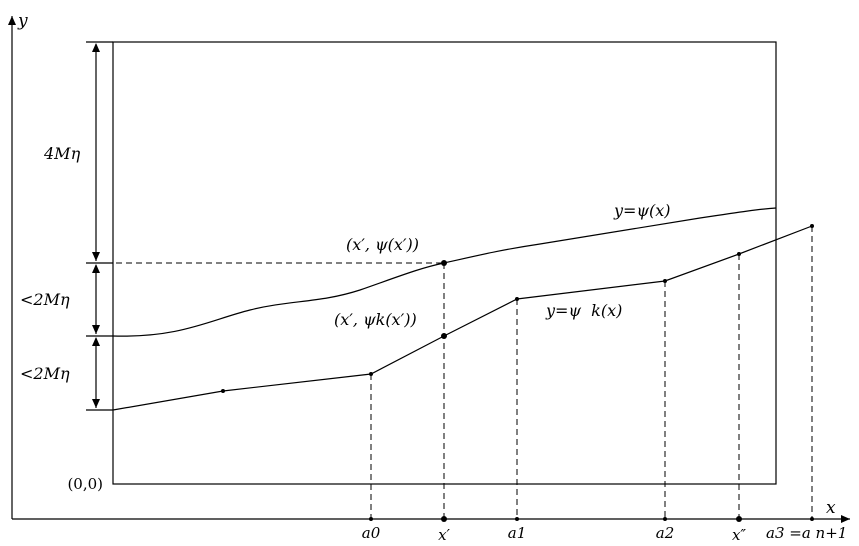  What do you see at coordinates (223, 391) in the screenshot?
I see `vertex-dot` at bounding box center [223, 391].